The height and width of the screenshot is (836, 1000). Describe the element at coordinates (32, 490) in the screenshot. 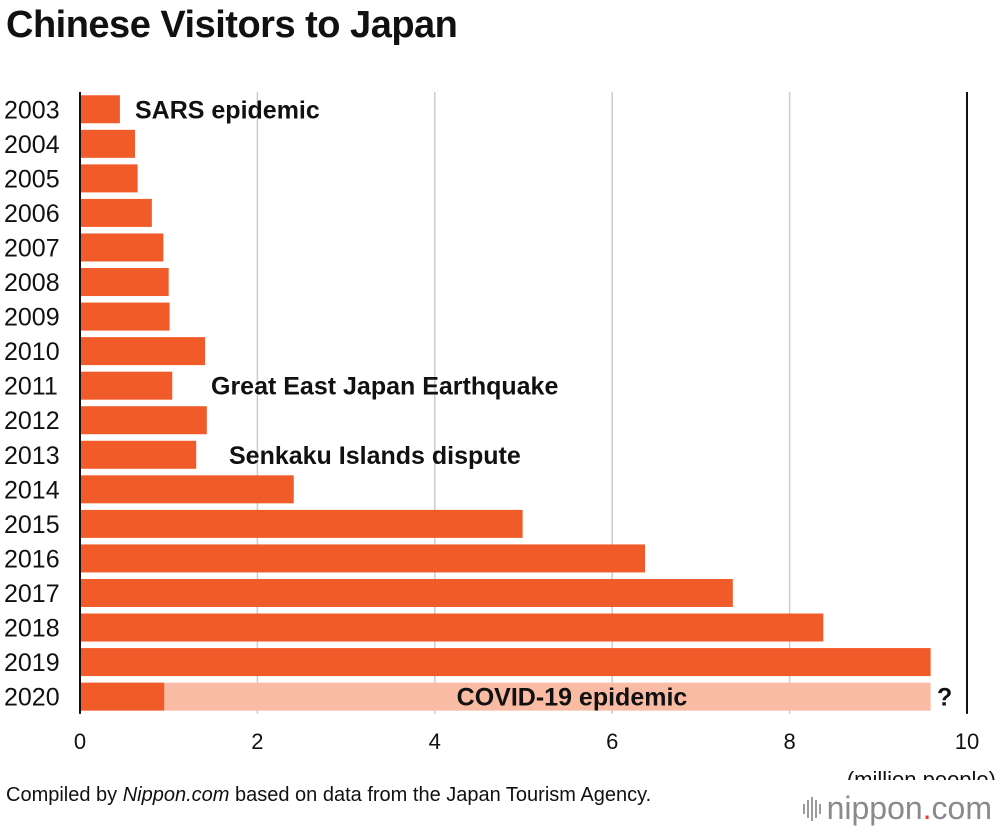

I see `category-label-2014: 2014` at that location.